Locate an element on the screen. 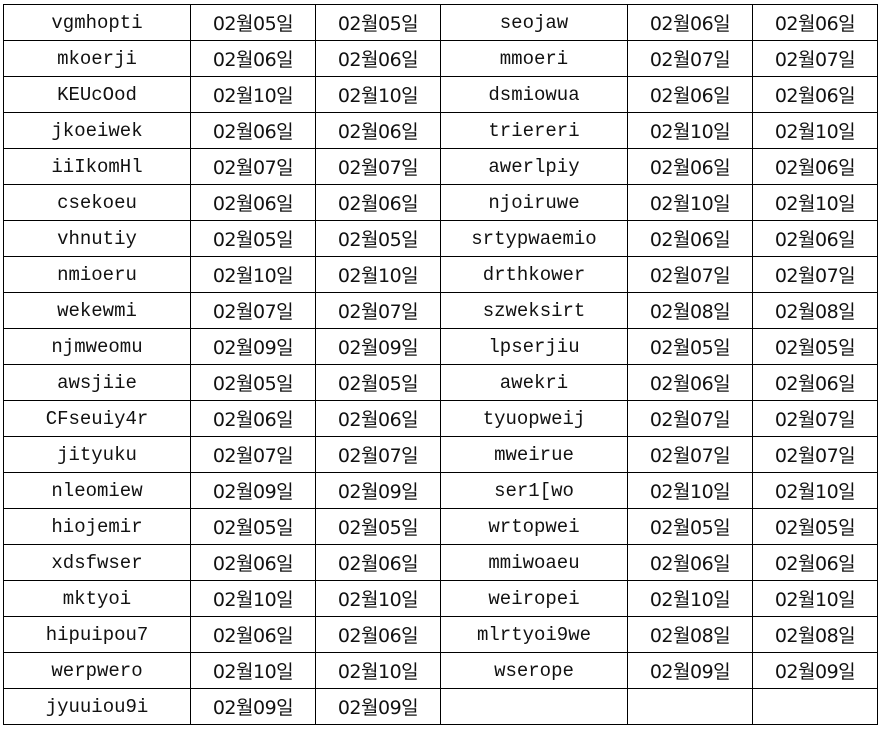 This screenshot has height=729, width=885. name-cell: drthkower is located at coordinates (534, 274).